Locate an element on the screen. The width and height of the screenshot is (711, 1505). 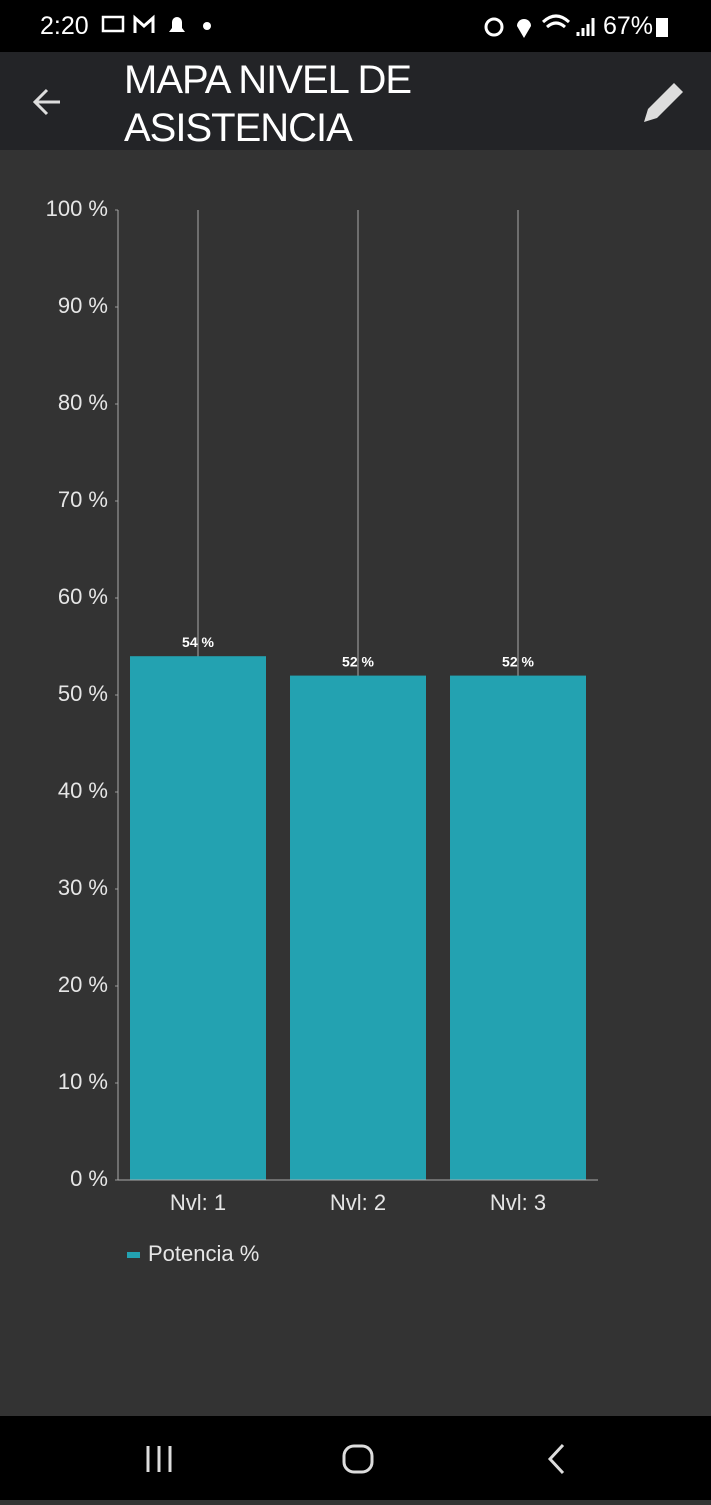
dot-icon is located at coordinates (207, 26).